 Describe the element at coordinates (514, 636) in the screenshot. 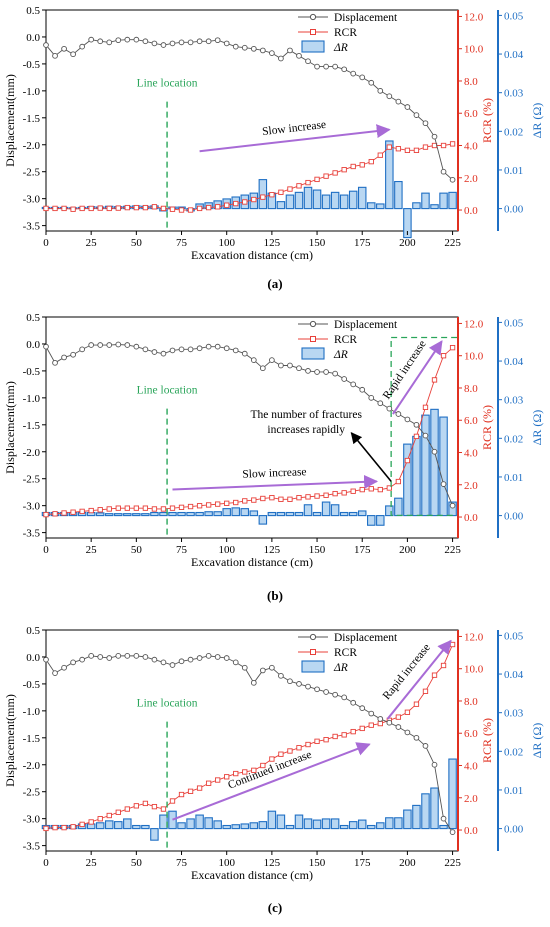

I see `dr-tick-label: 0.05` at that location.